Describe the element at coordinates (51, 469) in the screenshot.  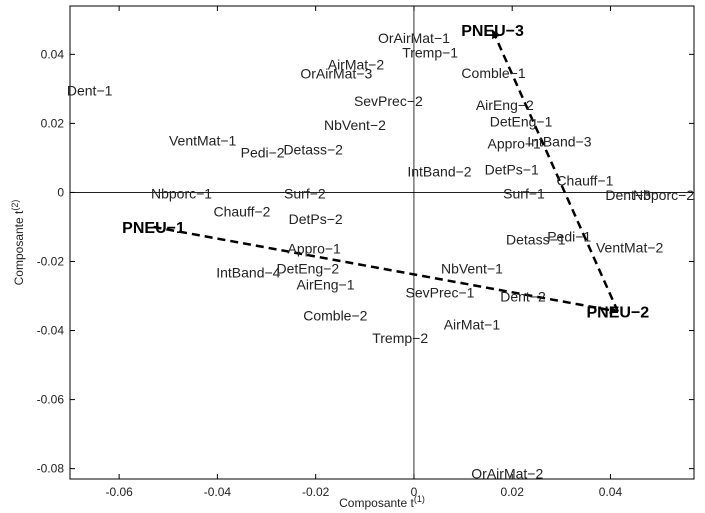
I see `y-tick-label: -0.08` at that location.